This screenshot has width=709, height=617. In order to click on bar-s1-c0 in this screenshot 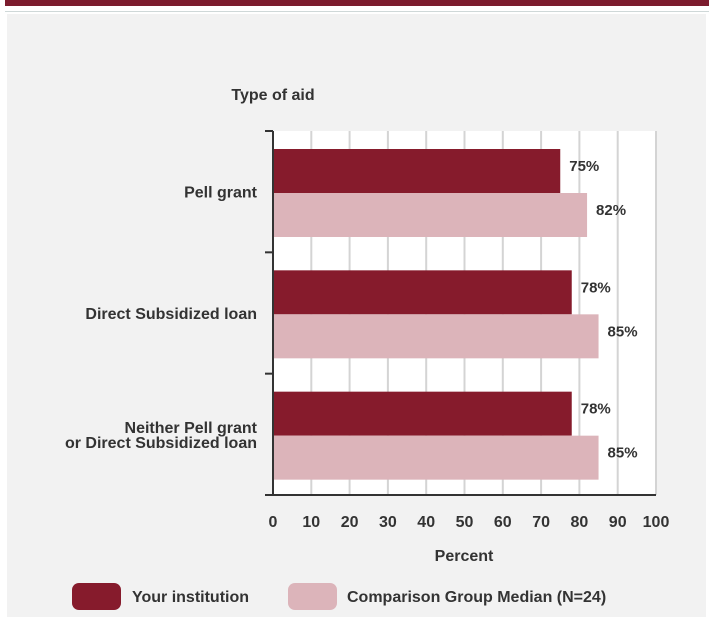, I will do `click(430, 215)`.